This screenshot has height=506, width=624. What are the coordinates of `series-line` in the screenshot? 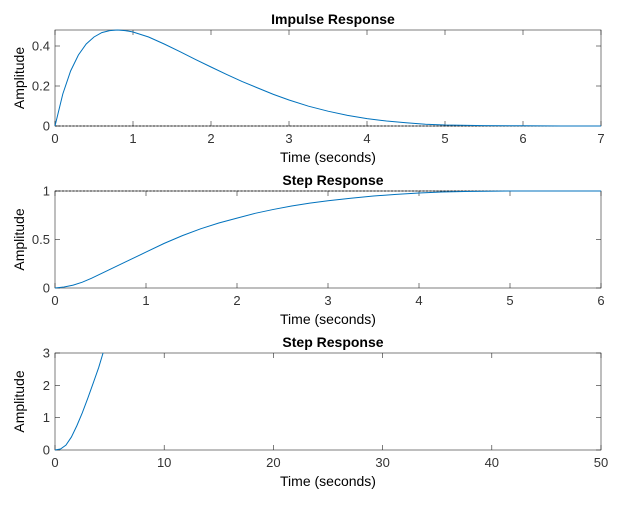 It's located at (79, 401).